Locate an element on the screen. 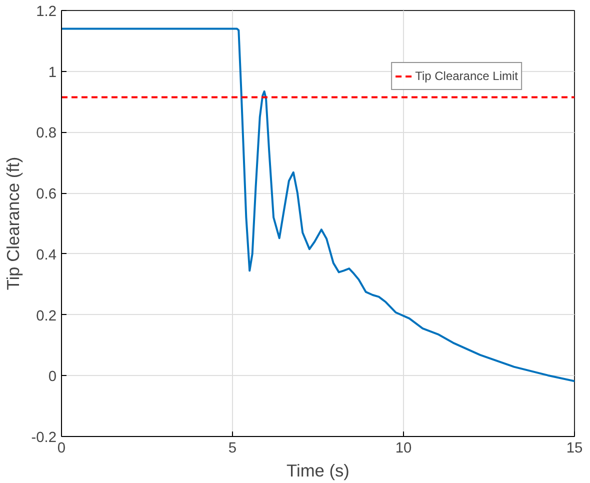  y-tick-label: 0.6 is located at coordinates (46, 194).